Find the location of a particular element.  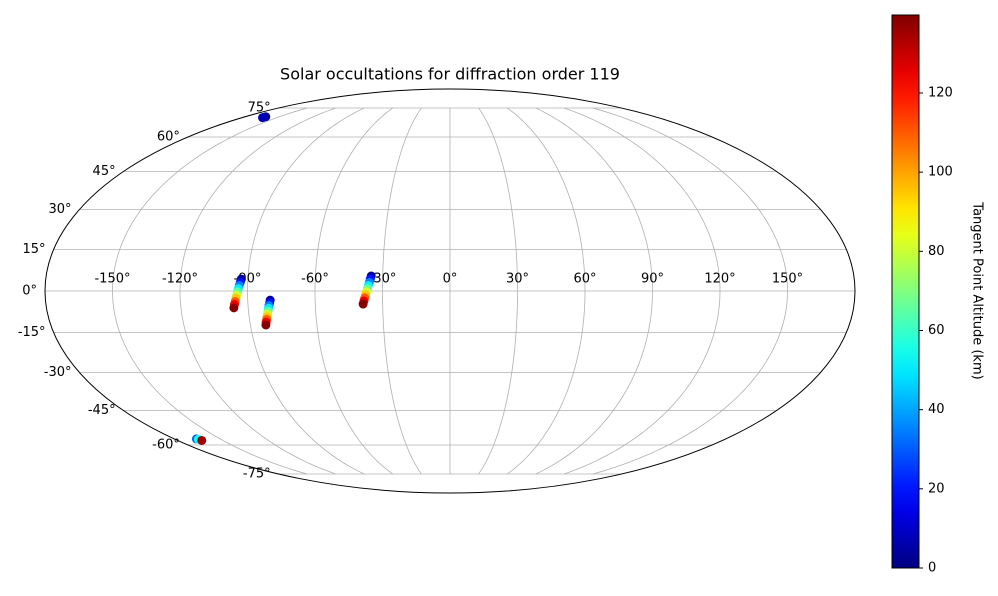

y-tick-label: -60° is located at coordinates (166, 445).